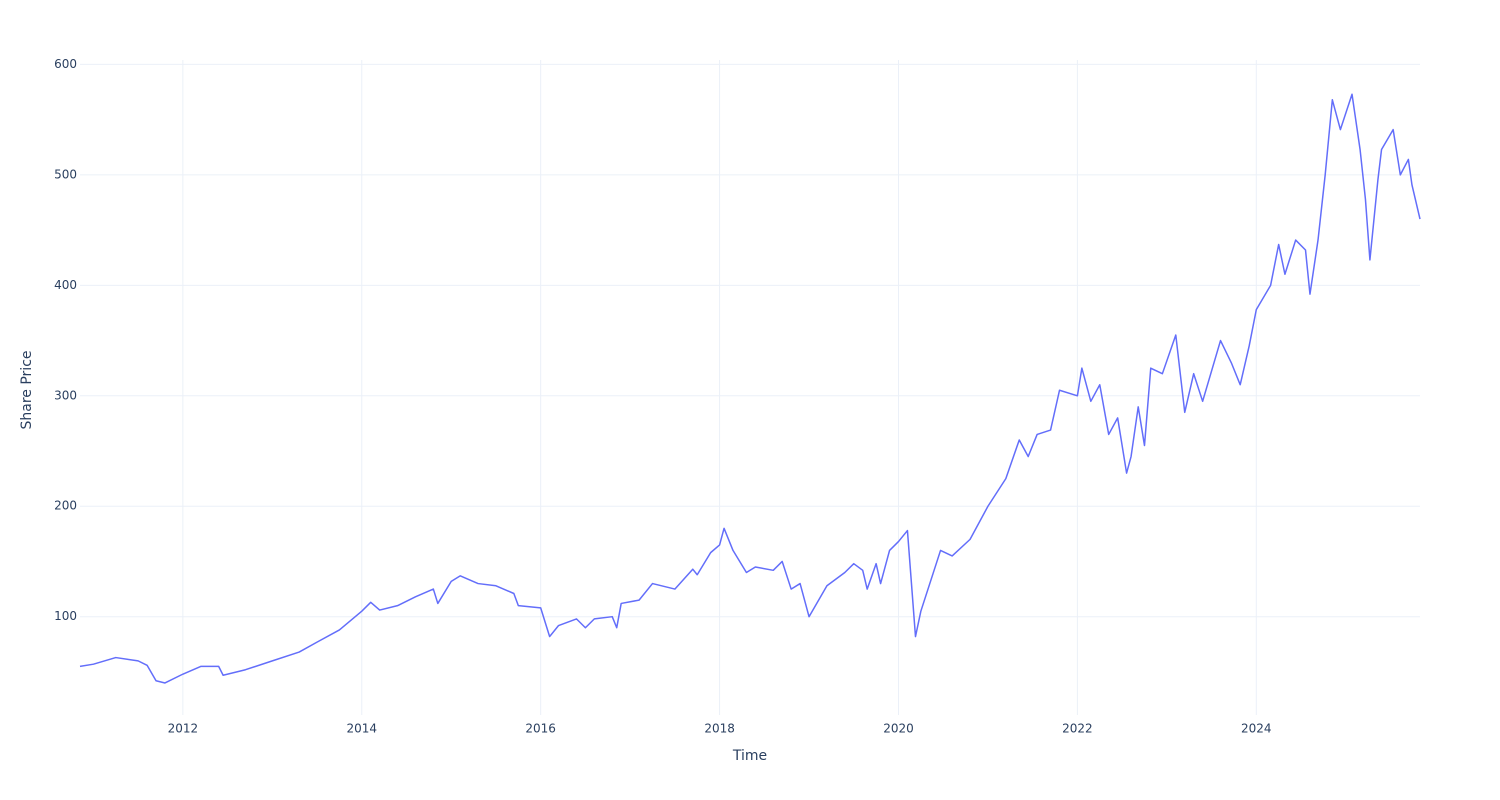 This screenshot has width=1500, height=800. I want to click on x-tick-label: 2020, so click(898, 729).